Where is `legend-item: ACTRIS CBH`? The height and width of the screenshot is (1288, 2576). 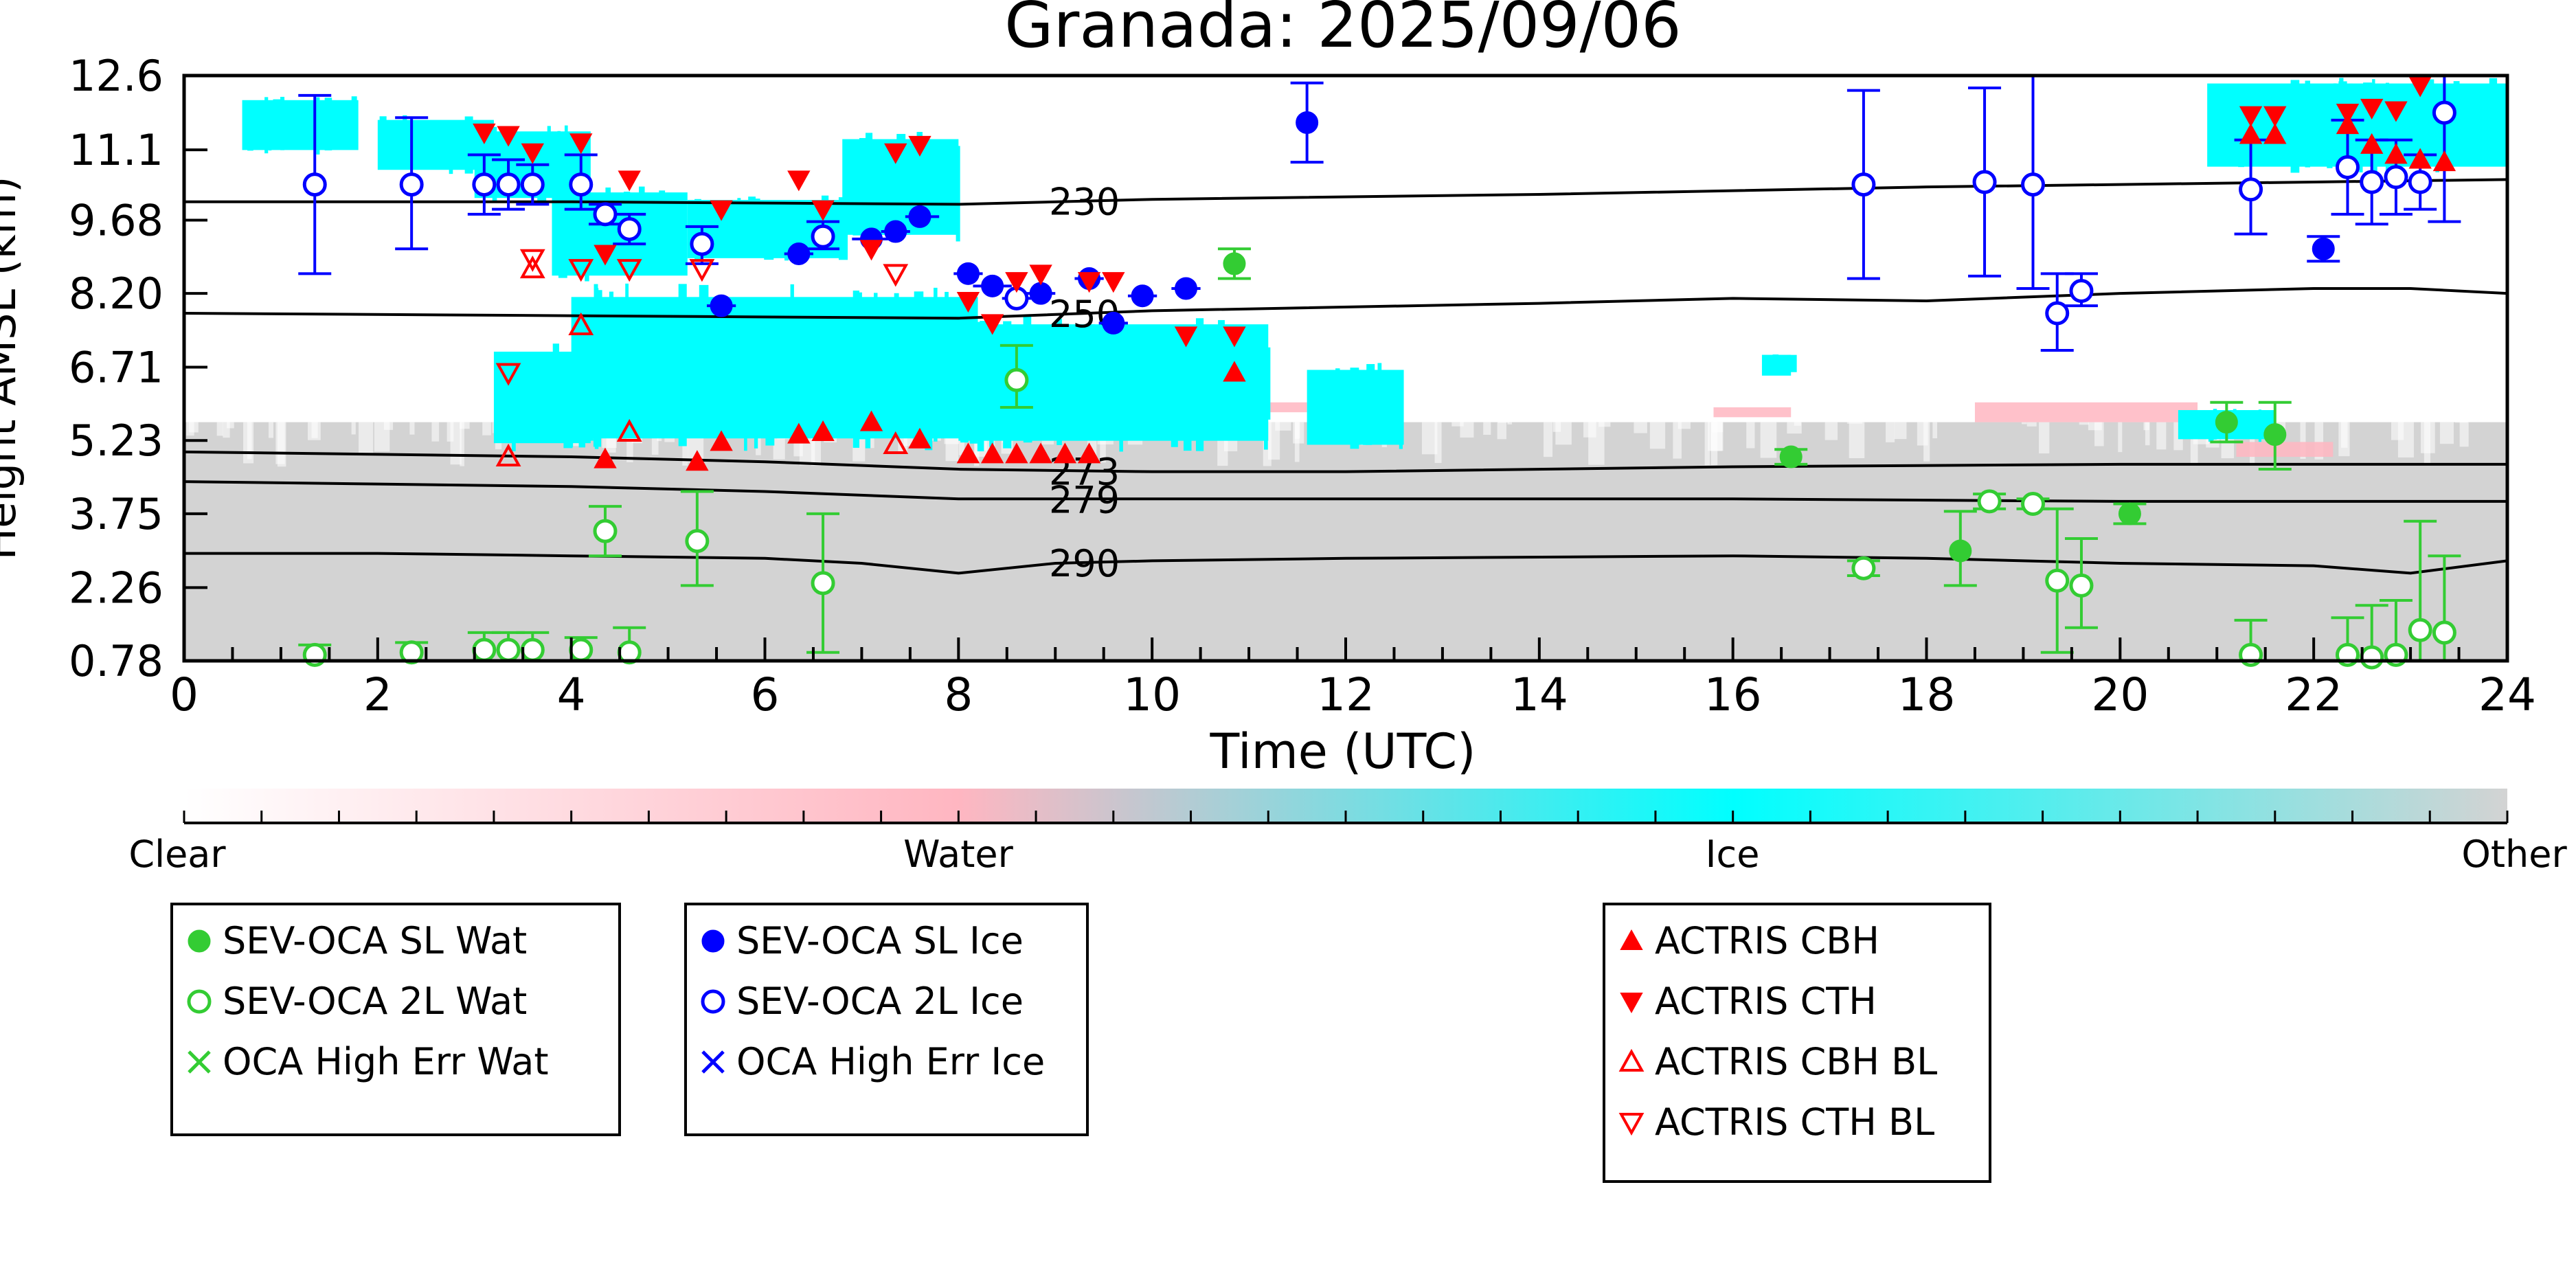 legend-item: ACTRIS CBH is located at coordinates (1749, 940).